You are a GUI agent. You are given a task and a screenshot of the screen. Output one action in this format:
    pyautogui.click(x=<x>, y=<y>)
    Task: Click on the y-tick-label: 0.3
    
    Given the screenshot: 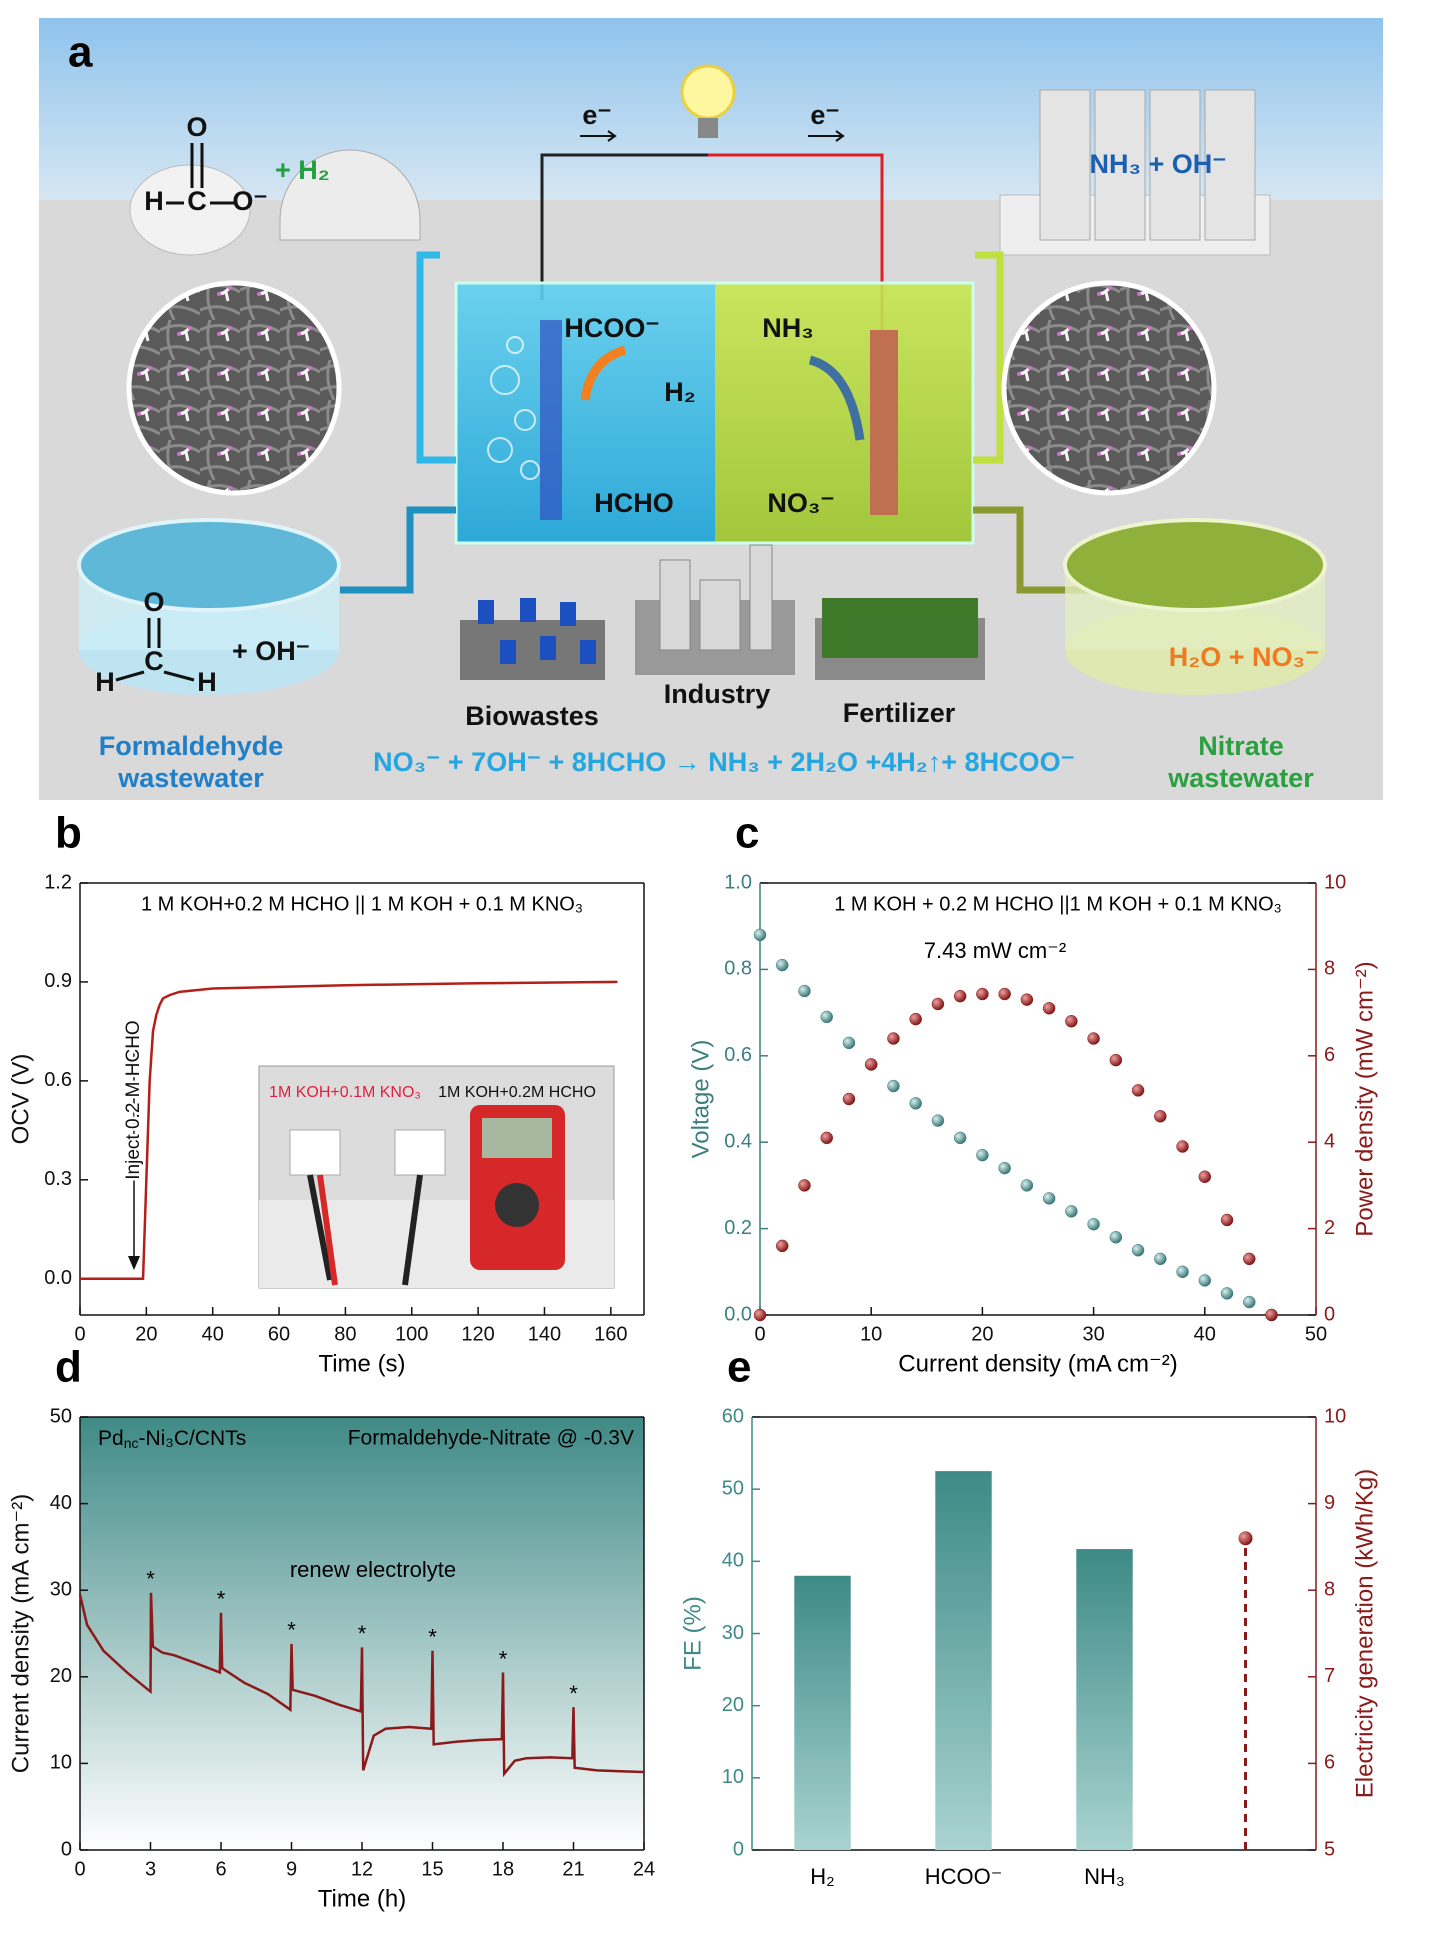 What is the action you would take?
    pyautogui.click(x=58, y=1179)
    